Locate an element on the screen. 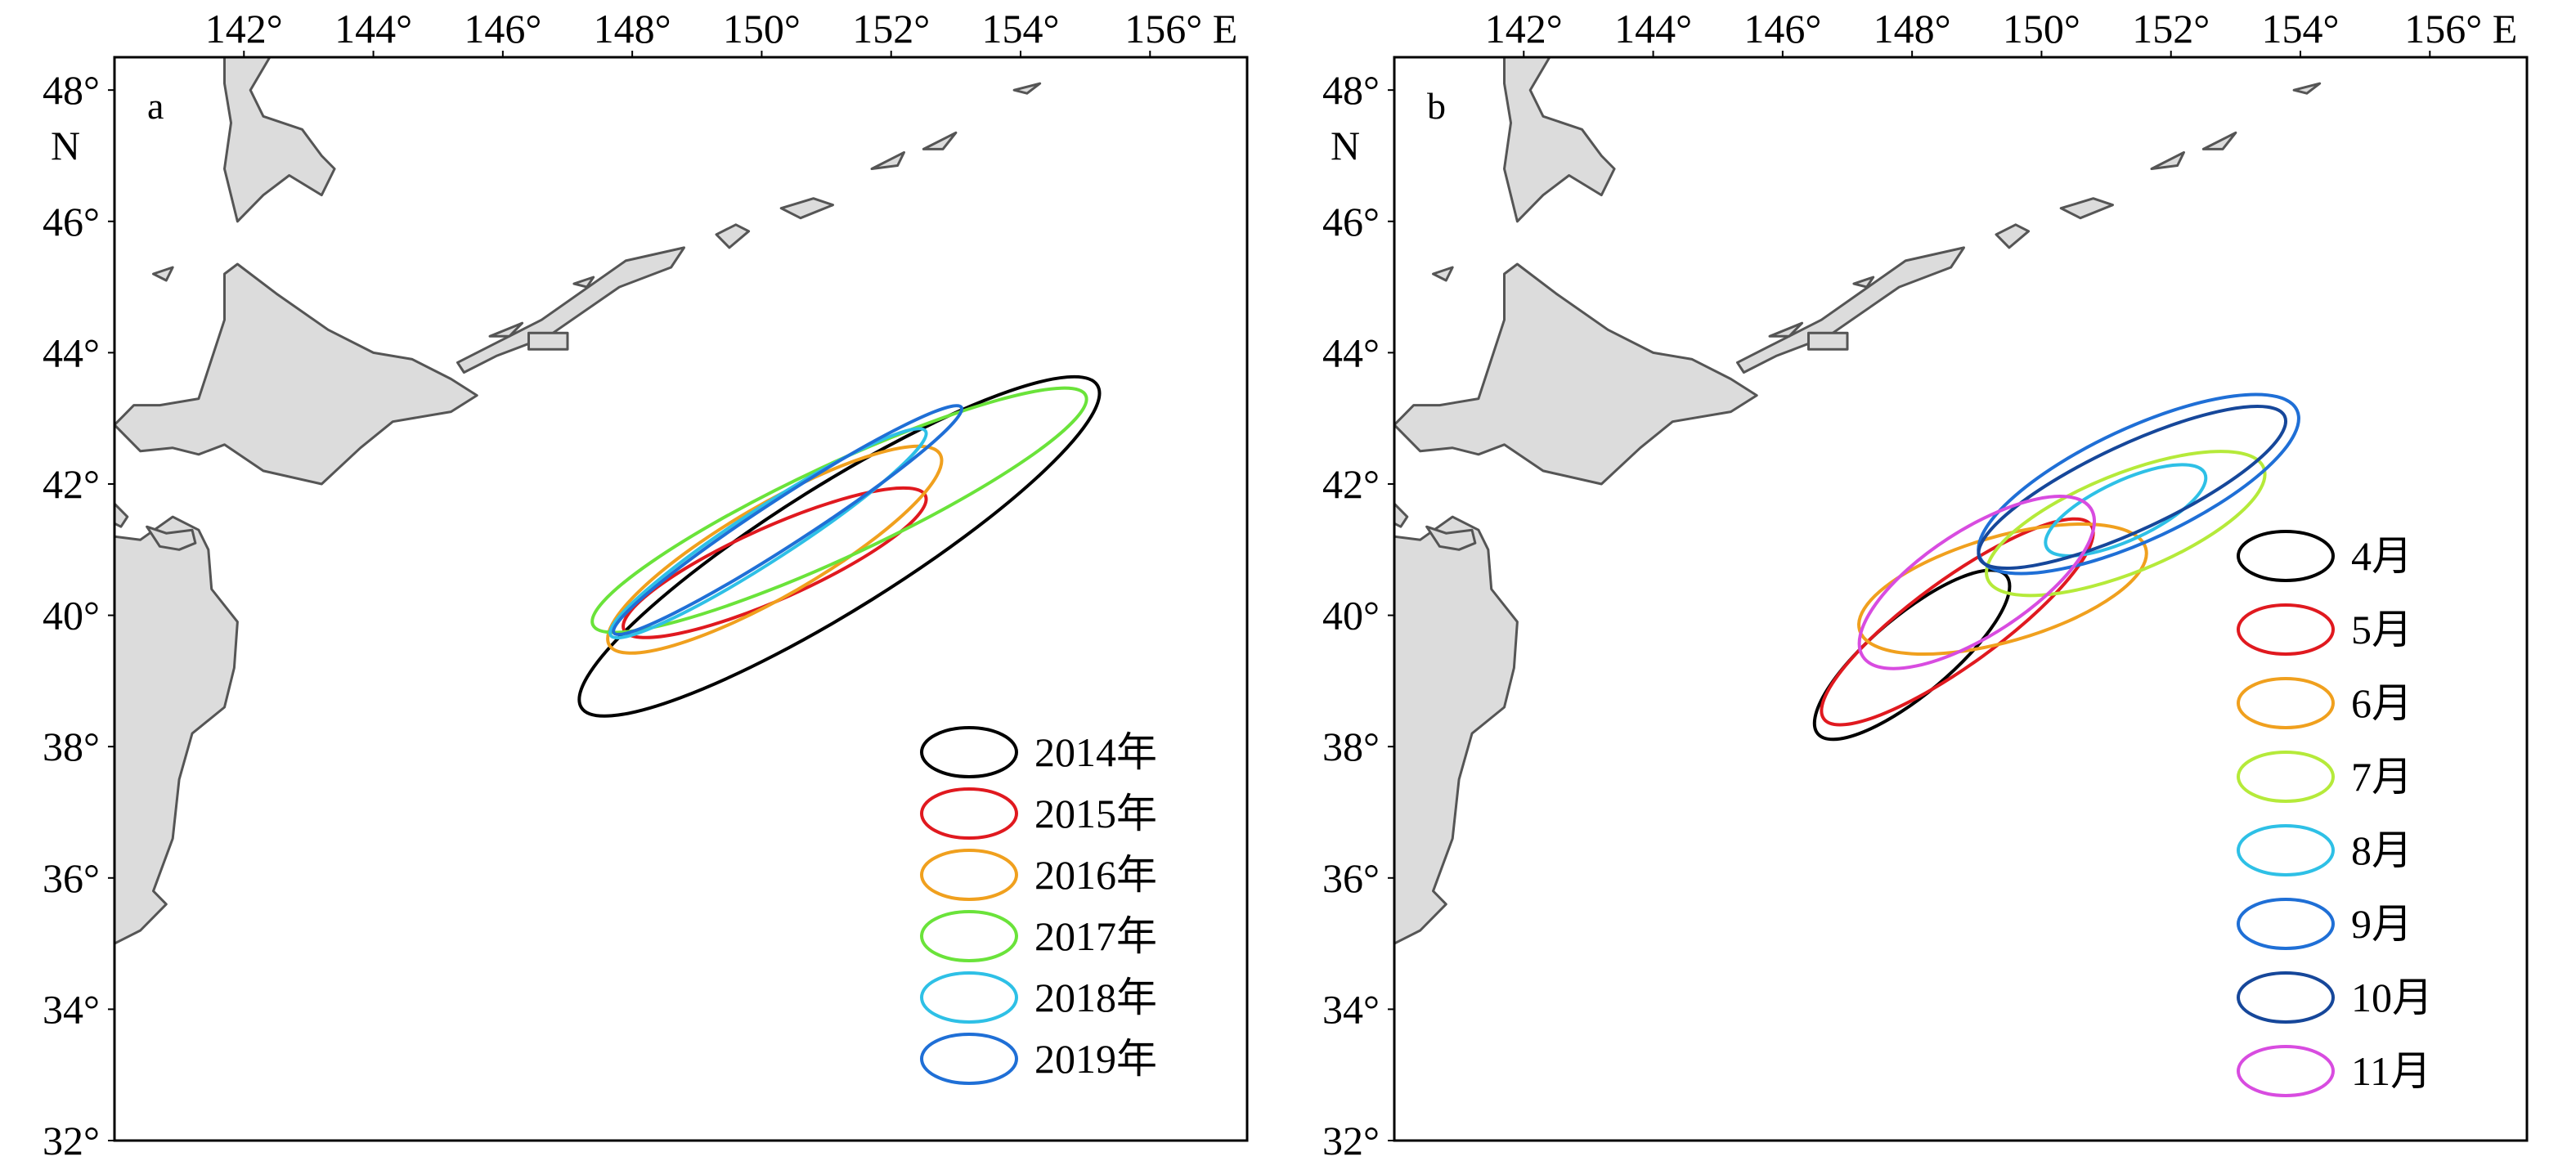 The image size is (2576, 1161). legend-label: 2015年 is located at coordinates (1095, 814).